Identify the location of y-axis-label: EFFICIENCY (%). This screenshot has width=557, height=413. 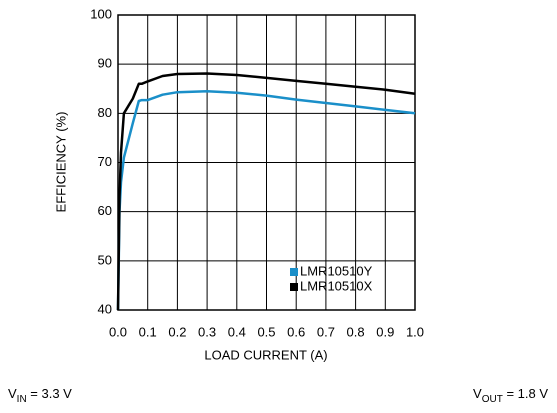
(60, 162).